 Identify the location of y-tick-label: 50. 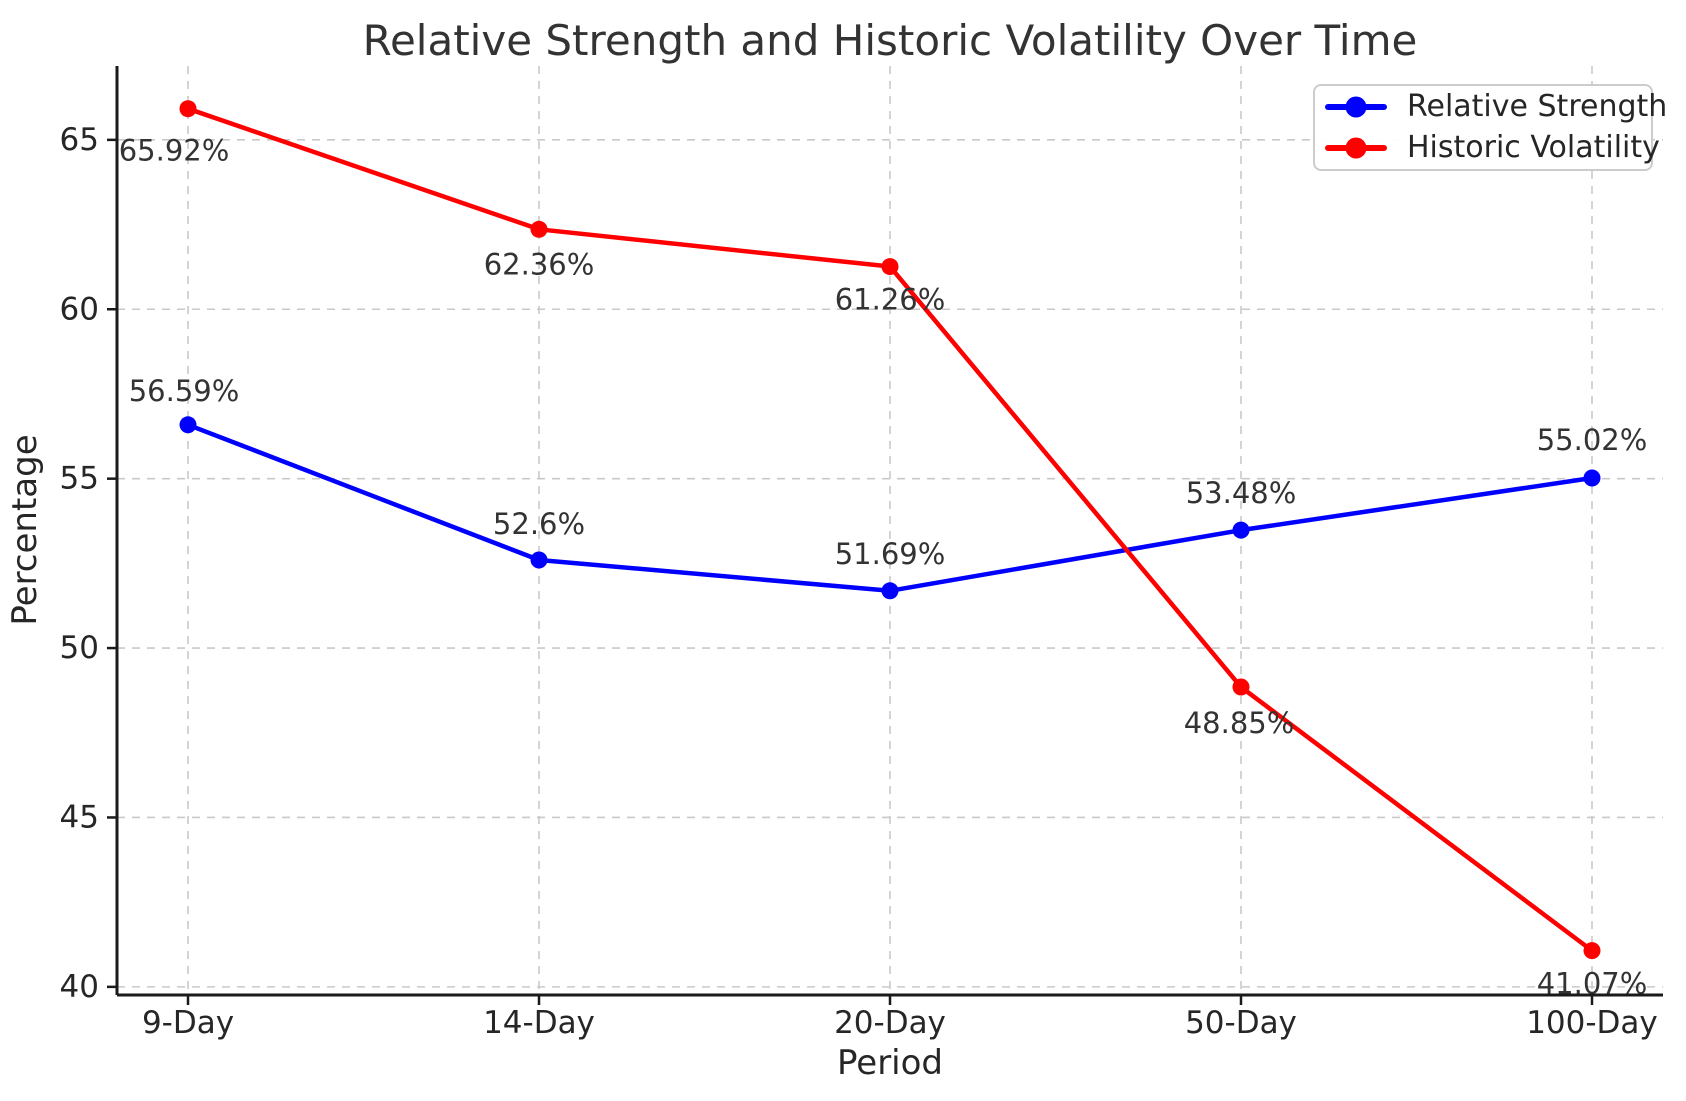
(79, 648).